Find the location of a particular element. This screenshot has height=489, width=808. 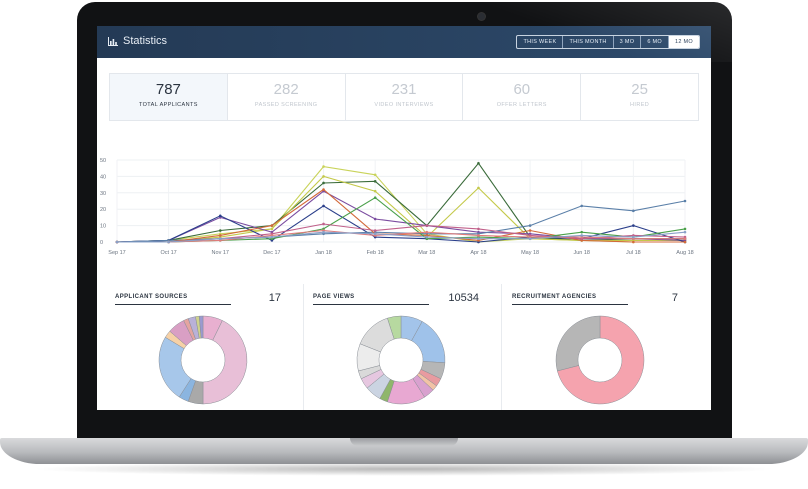

x-tick-label: Oct 17 is located at coordinates (169, 253).